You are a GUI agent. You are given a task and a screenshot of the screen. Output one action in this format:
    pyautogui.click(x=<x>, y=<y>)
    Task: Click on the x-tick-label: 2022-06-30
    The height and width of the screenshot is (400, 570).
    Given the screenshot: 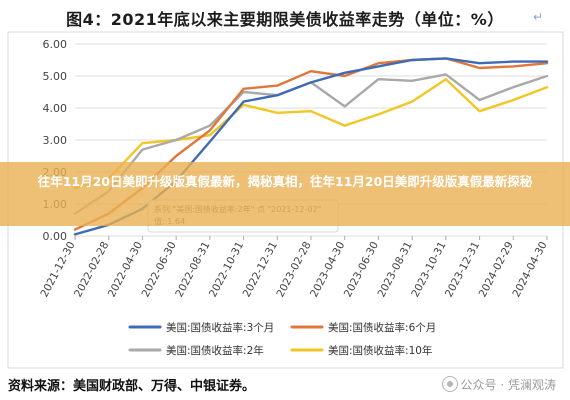 What is the action you would take?
    pyautogui.click(x=159, y=270)
    